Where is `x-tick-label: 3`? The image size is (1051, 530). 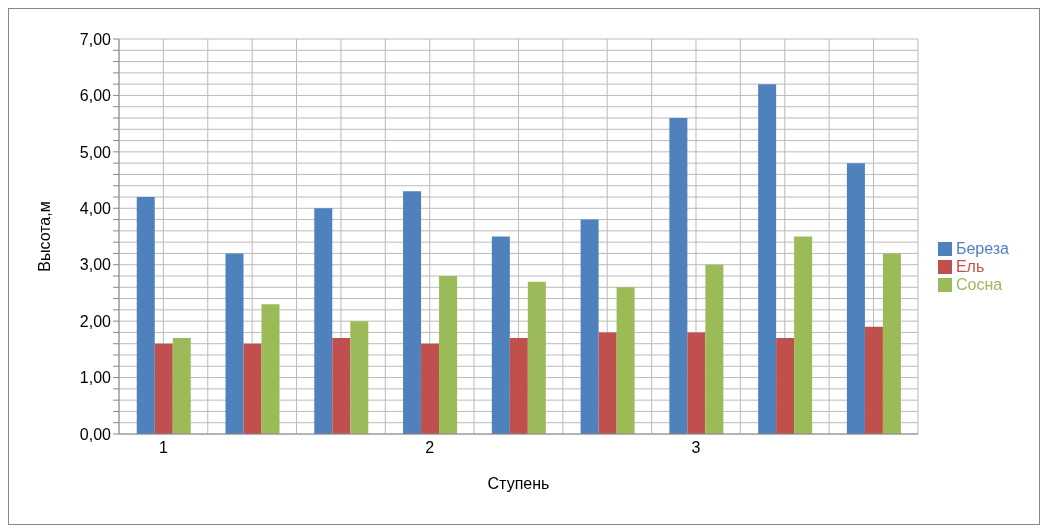 x-tick-label: 3 is located at coordinates (696, 448).